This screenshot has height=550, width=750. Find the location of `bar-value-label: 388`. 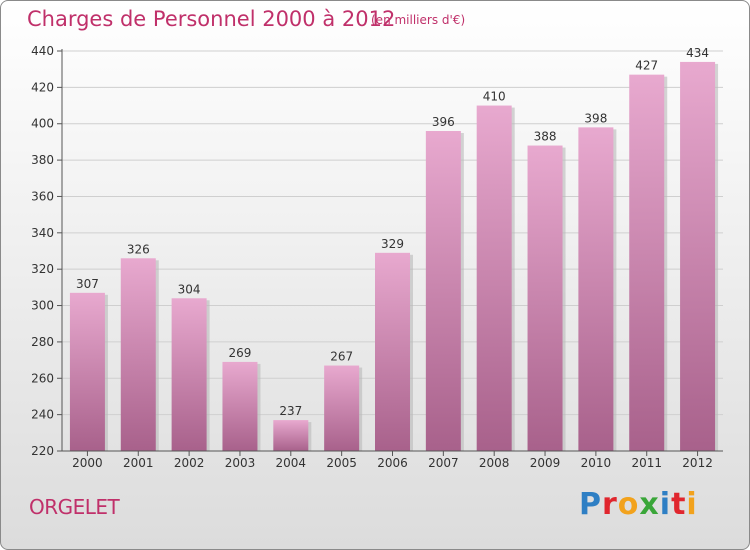

bar-value-label: 388 is located at coordinates (545, 137).